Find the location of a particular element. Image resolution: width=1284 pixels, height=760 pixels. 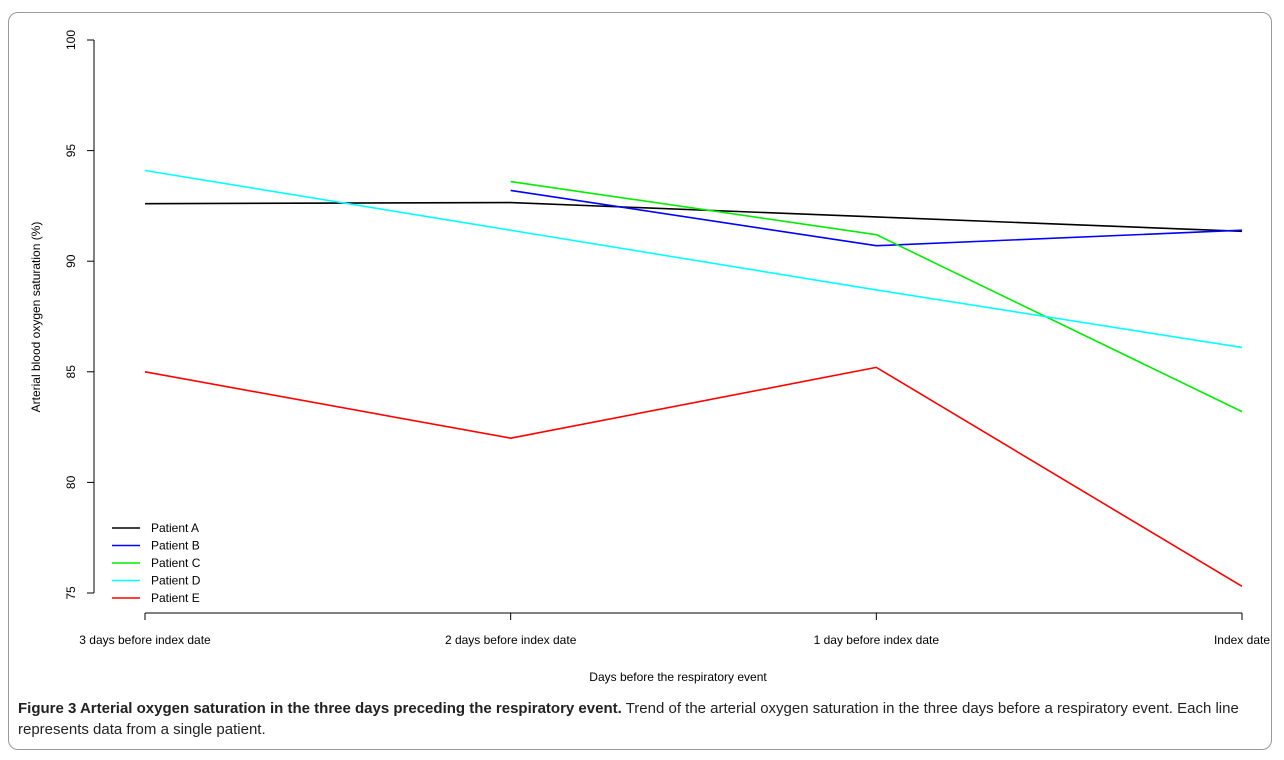

legend-label: Patient D is located at coordinates (176, 581).